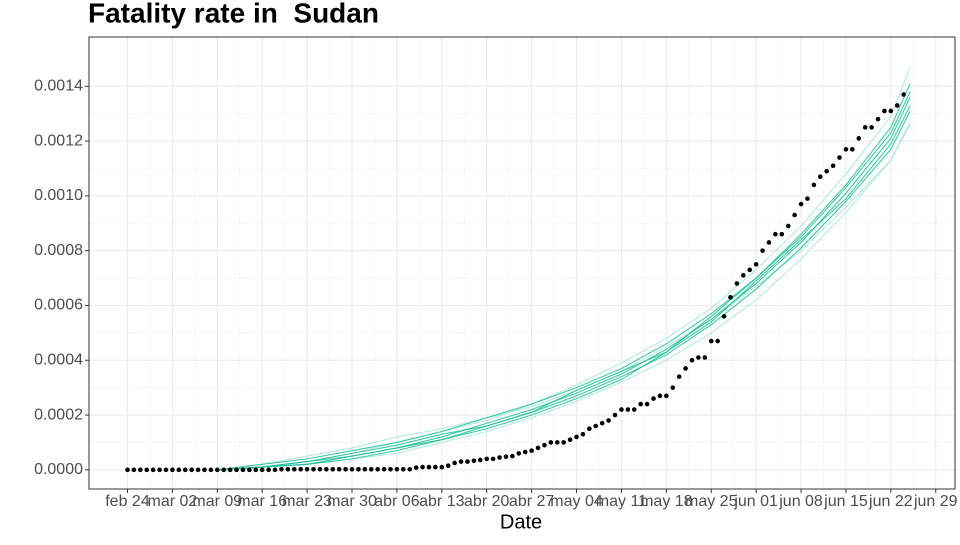  Describe the element at coordinates (621, 501) in the screenshot. I see `x-tick-label: may 11` at that location.